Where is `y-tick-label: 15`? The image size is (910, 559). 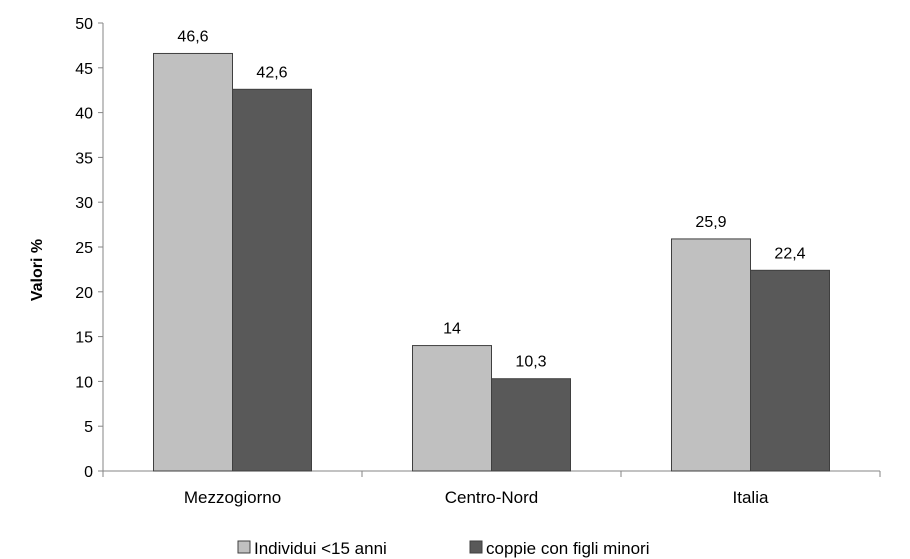 y-tick-label: 15 is located at coordinates (84, 338).